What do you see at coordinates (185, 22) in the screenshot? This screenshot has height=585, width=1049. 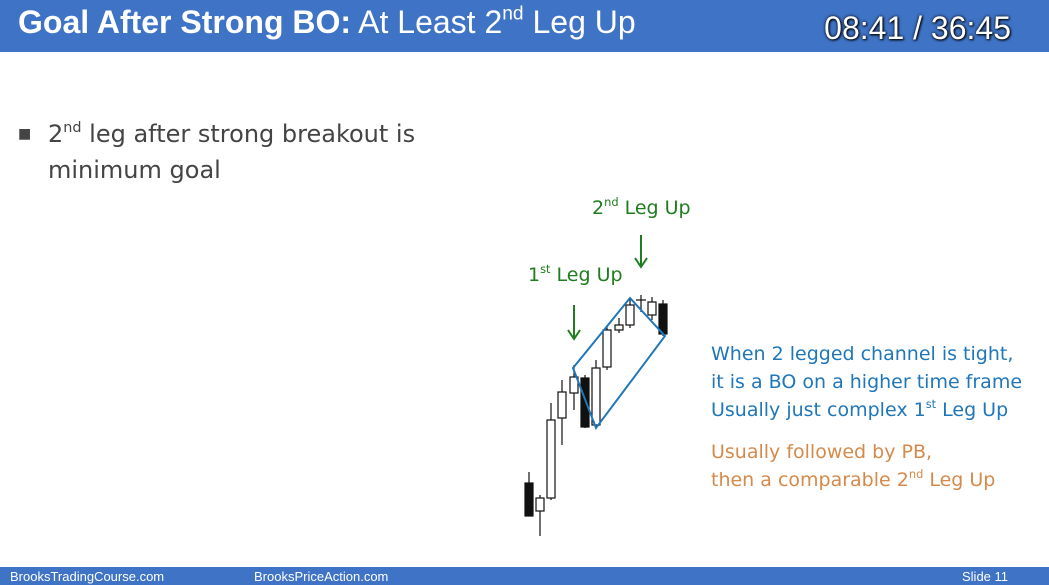 I see `title-bold: Goal After Strong BO:` at bounding box center [185, 22].